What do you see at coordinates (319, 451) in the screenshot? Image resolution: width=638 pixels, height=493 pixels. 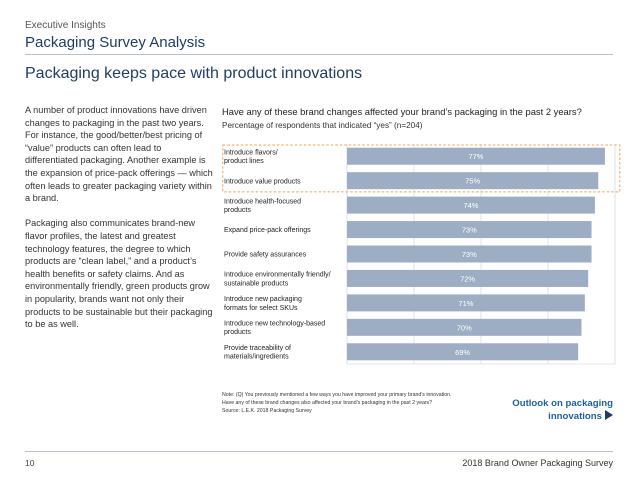 I see `footer-divider` at bounding box center [319, 451].